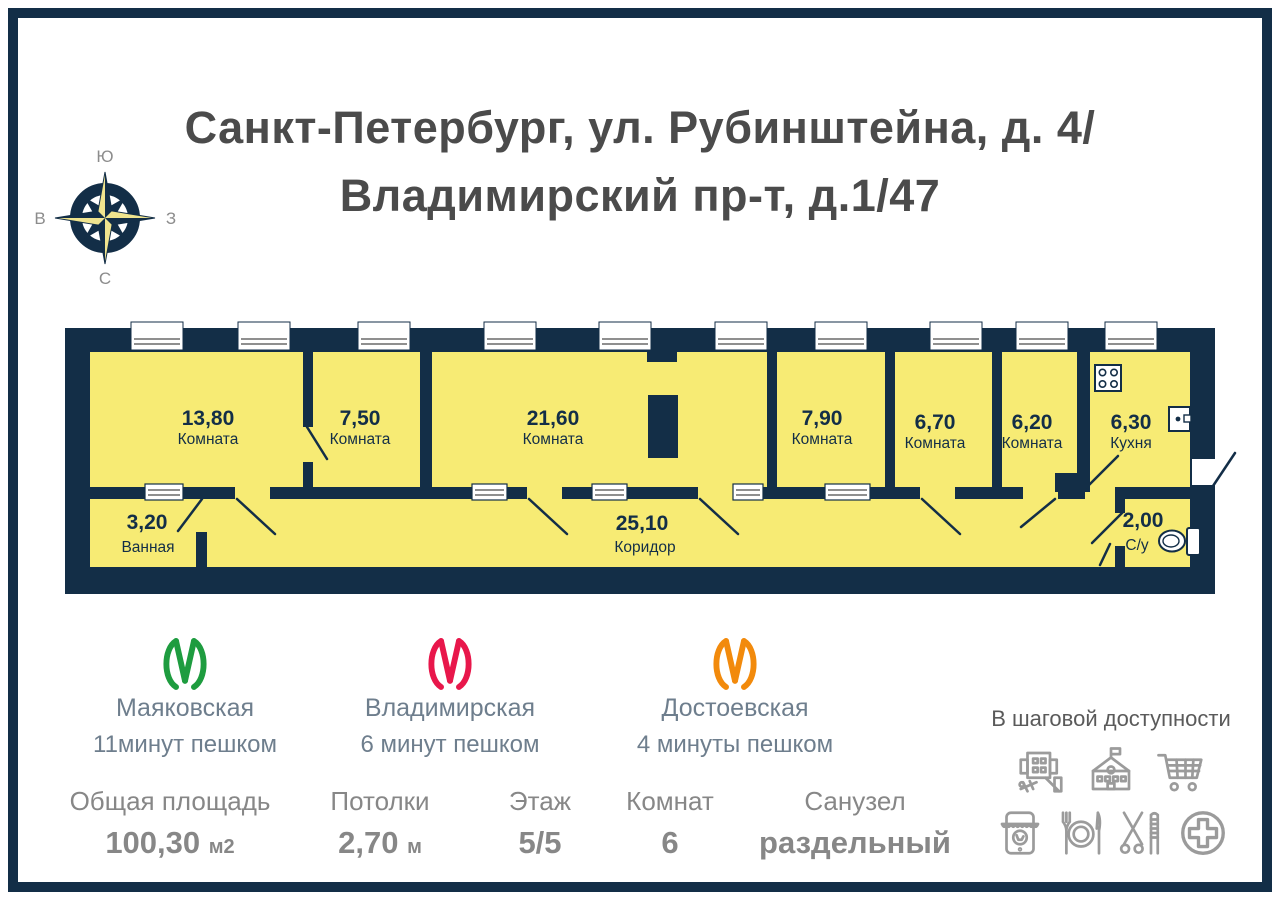  I want to click on kindergarten-icon, so click(1041, 771).